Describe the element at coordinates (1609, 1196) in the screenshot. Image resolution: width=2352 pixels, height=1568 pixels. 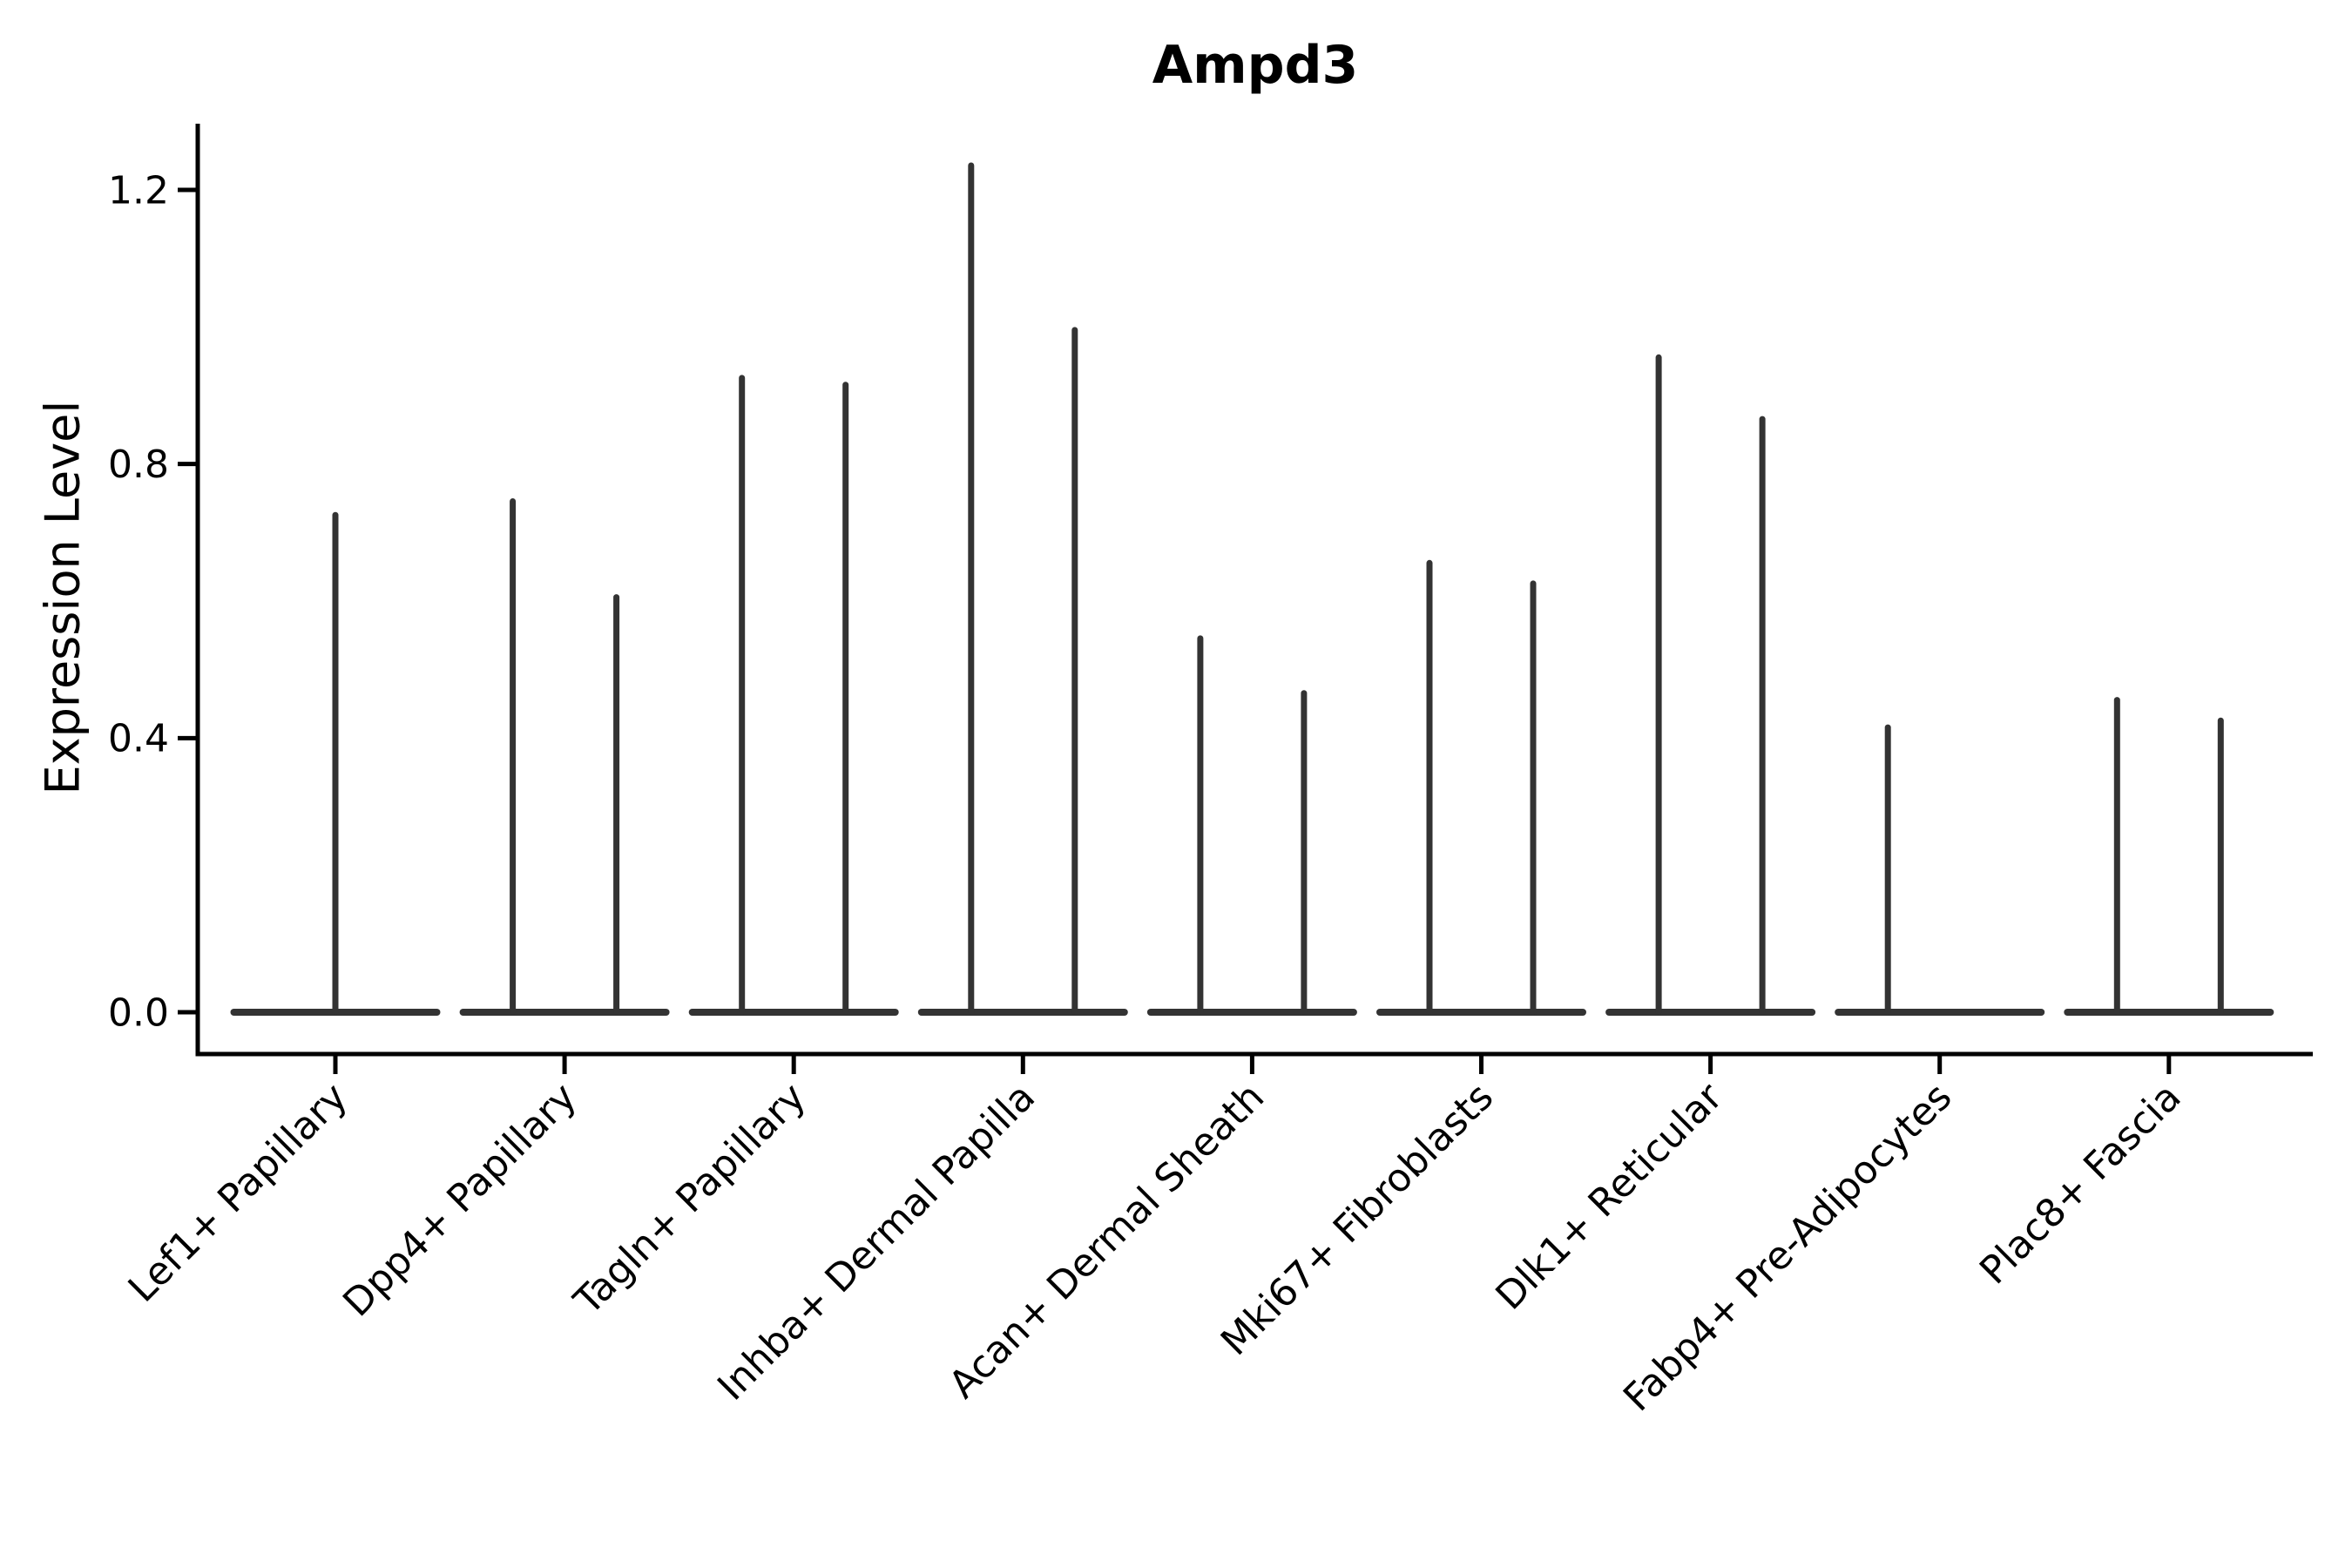
I see `x-tick-label: Dlk1+ Reticular` at that location.